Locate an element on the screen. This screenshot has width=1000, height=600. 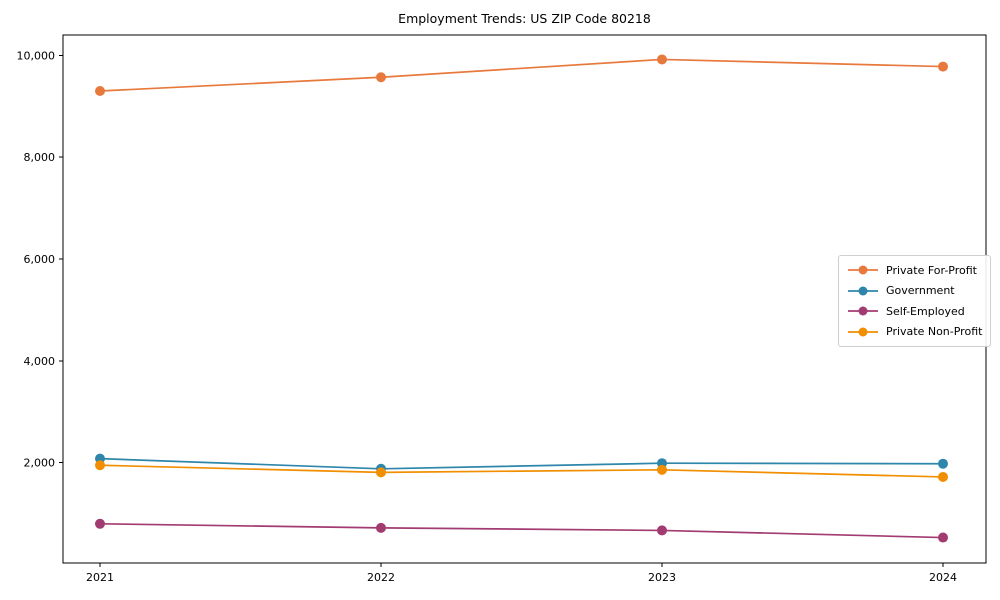
data-point-private-for-profit-2021 is located at coordinates (100, 91).